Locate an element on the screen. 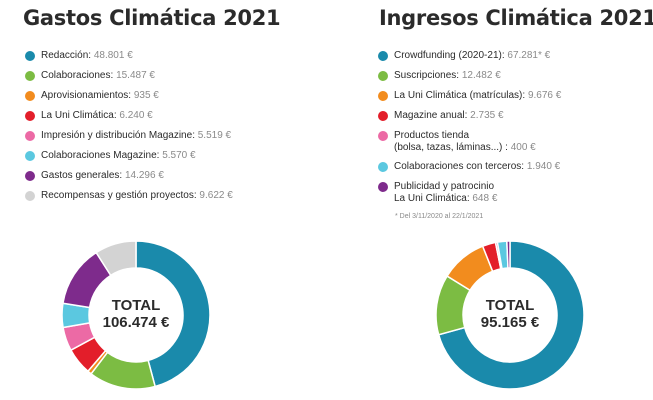 Image resolution: width=653 pixels, height=400 pixels. legend-value: 400 € is located at coordinates (523, 147).